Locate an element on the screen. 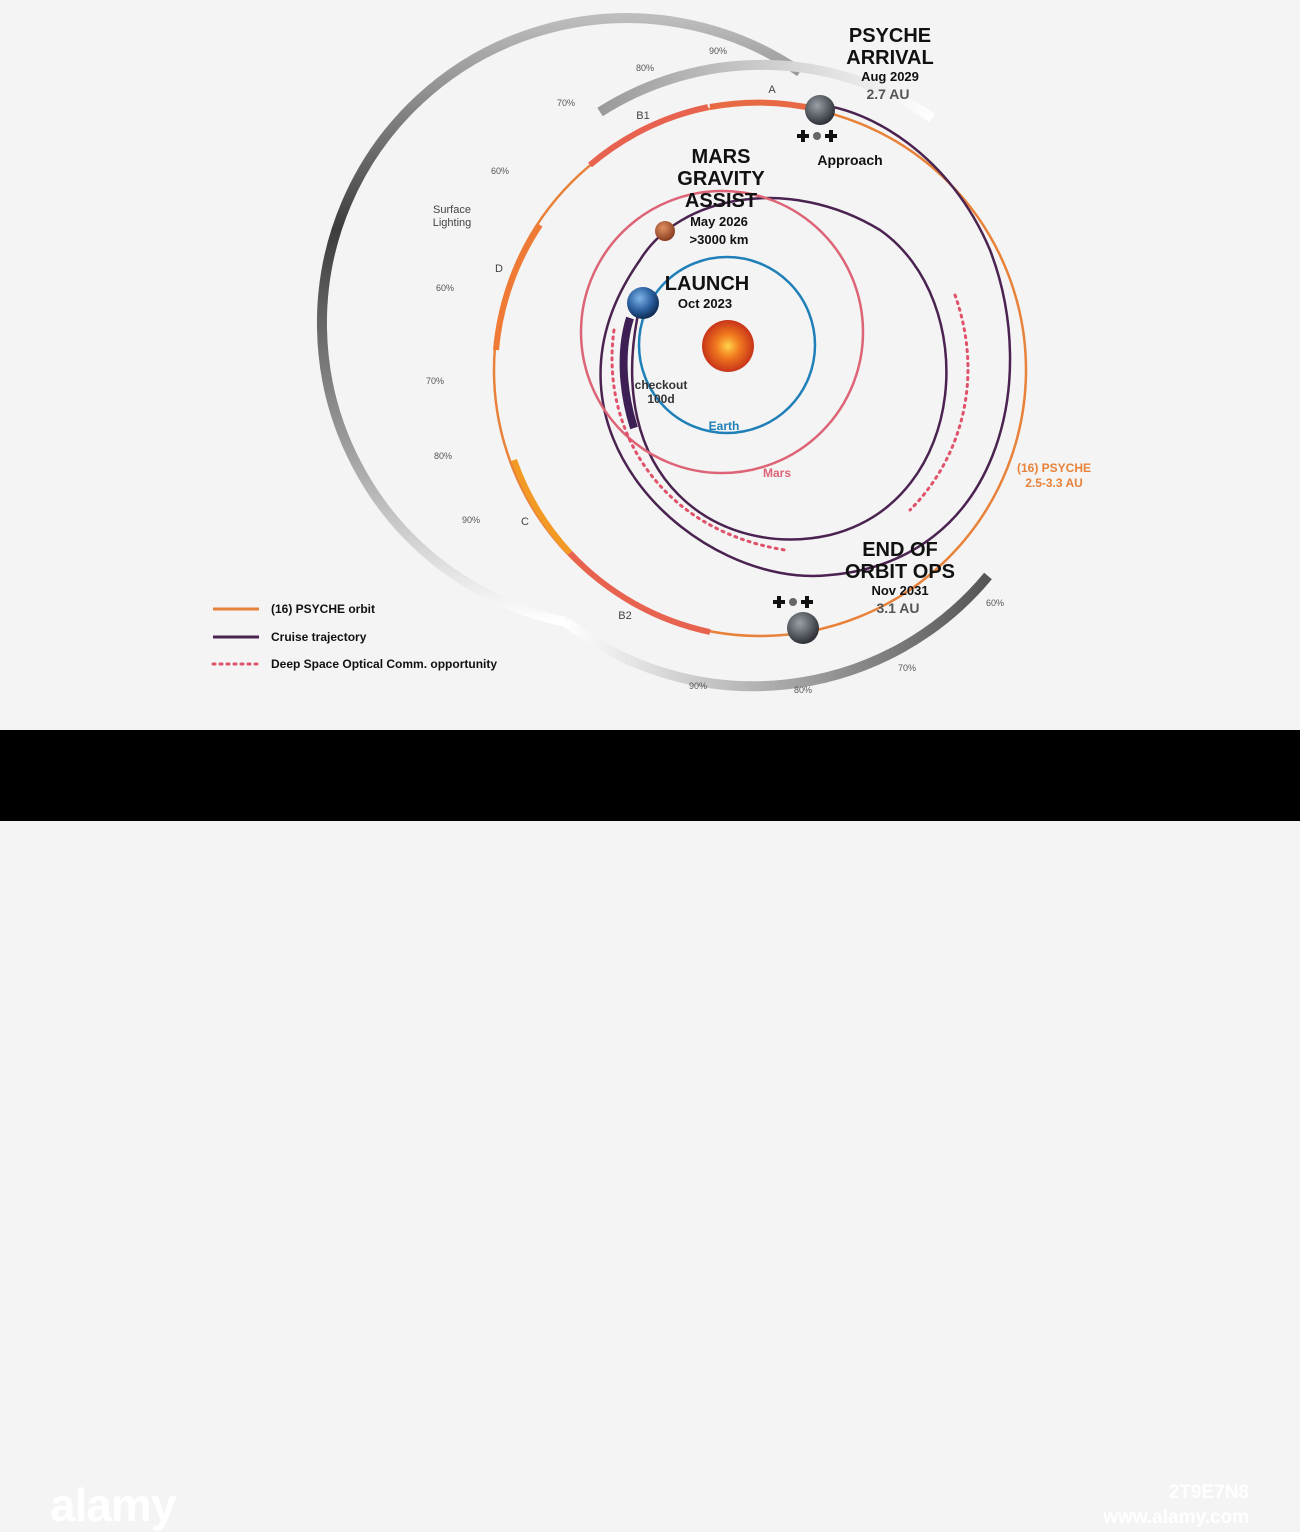 This screenshot has width=1300, height=1532. checkout-label-1: checkout is located at coordinates (661, 385).